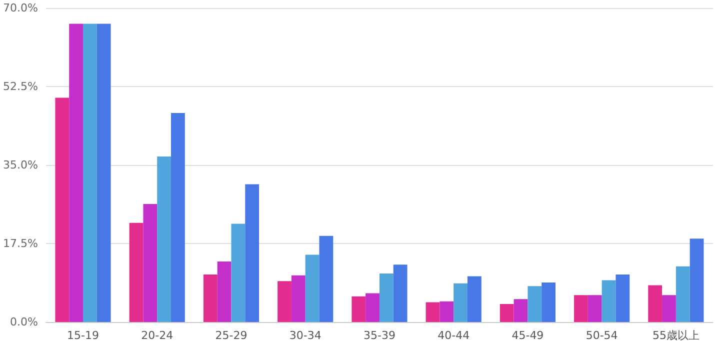  What do you see at coordinates (528, 335) in the screenshot?
I see `x-tick-label: 45-49` at bounding box center [528, 335].